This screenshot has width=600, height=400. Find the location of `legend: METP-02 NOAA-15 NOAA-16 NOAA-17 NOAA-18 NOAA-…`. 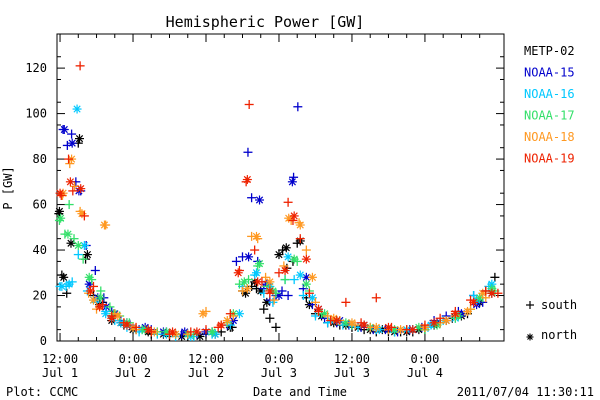

legend: METP-02 NOAA-15 NOAA-16 NOAA-17 NOAA-18 NOAA-… is located at coordinates (549, 105).